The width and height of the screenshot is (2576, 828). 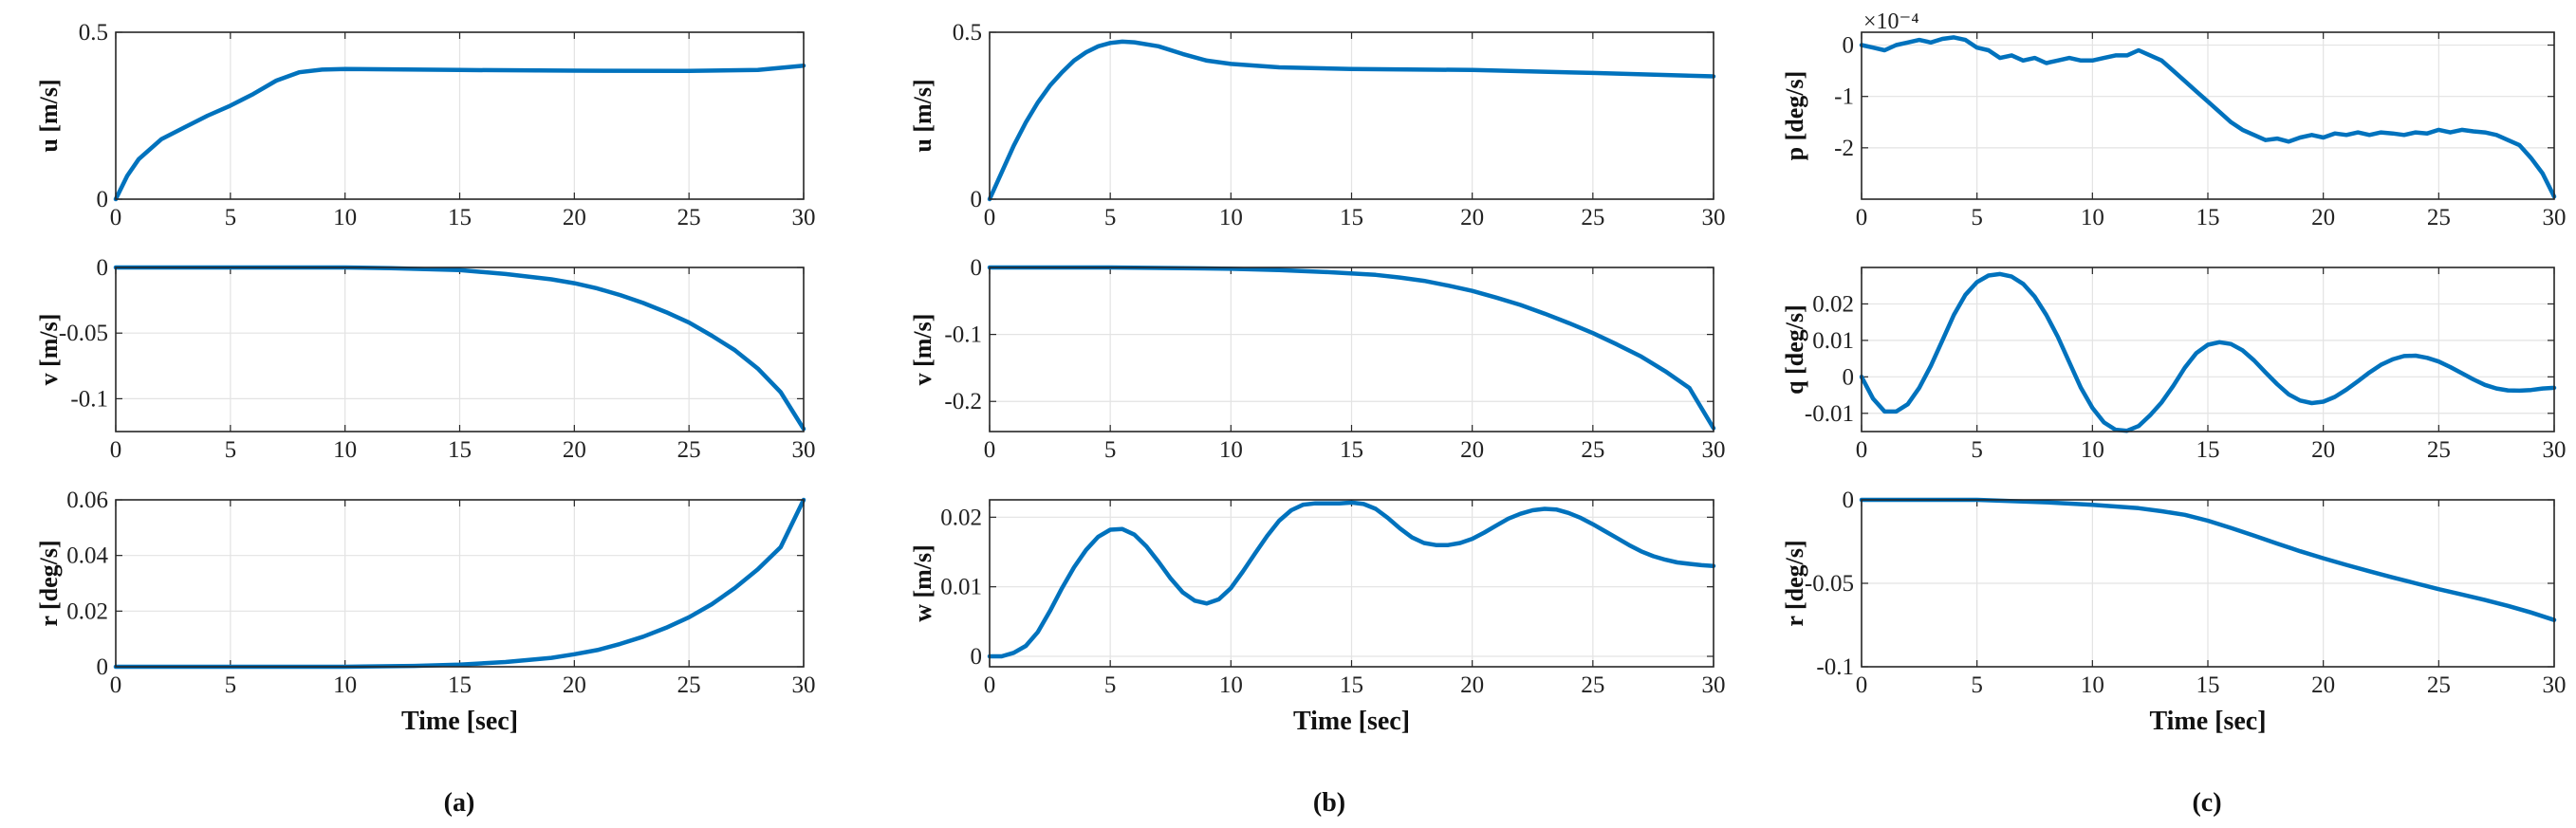 I want to click on subplot-b-1-ylabel: u [m/s], so click(x=922, y=115).